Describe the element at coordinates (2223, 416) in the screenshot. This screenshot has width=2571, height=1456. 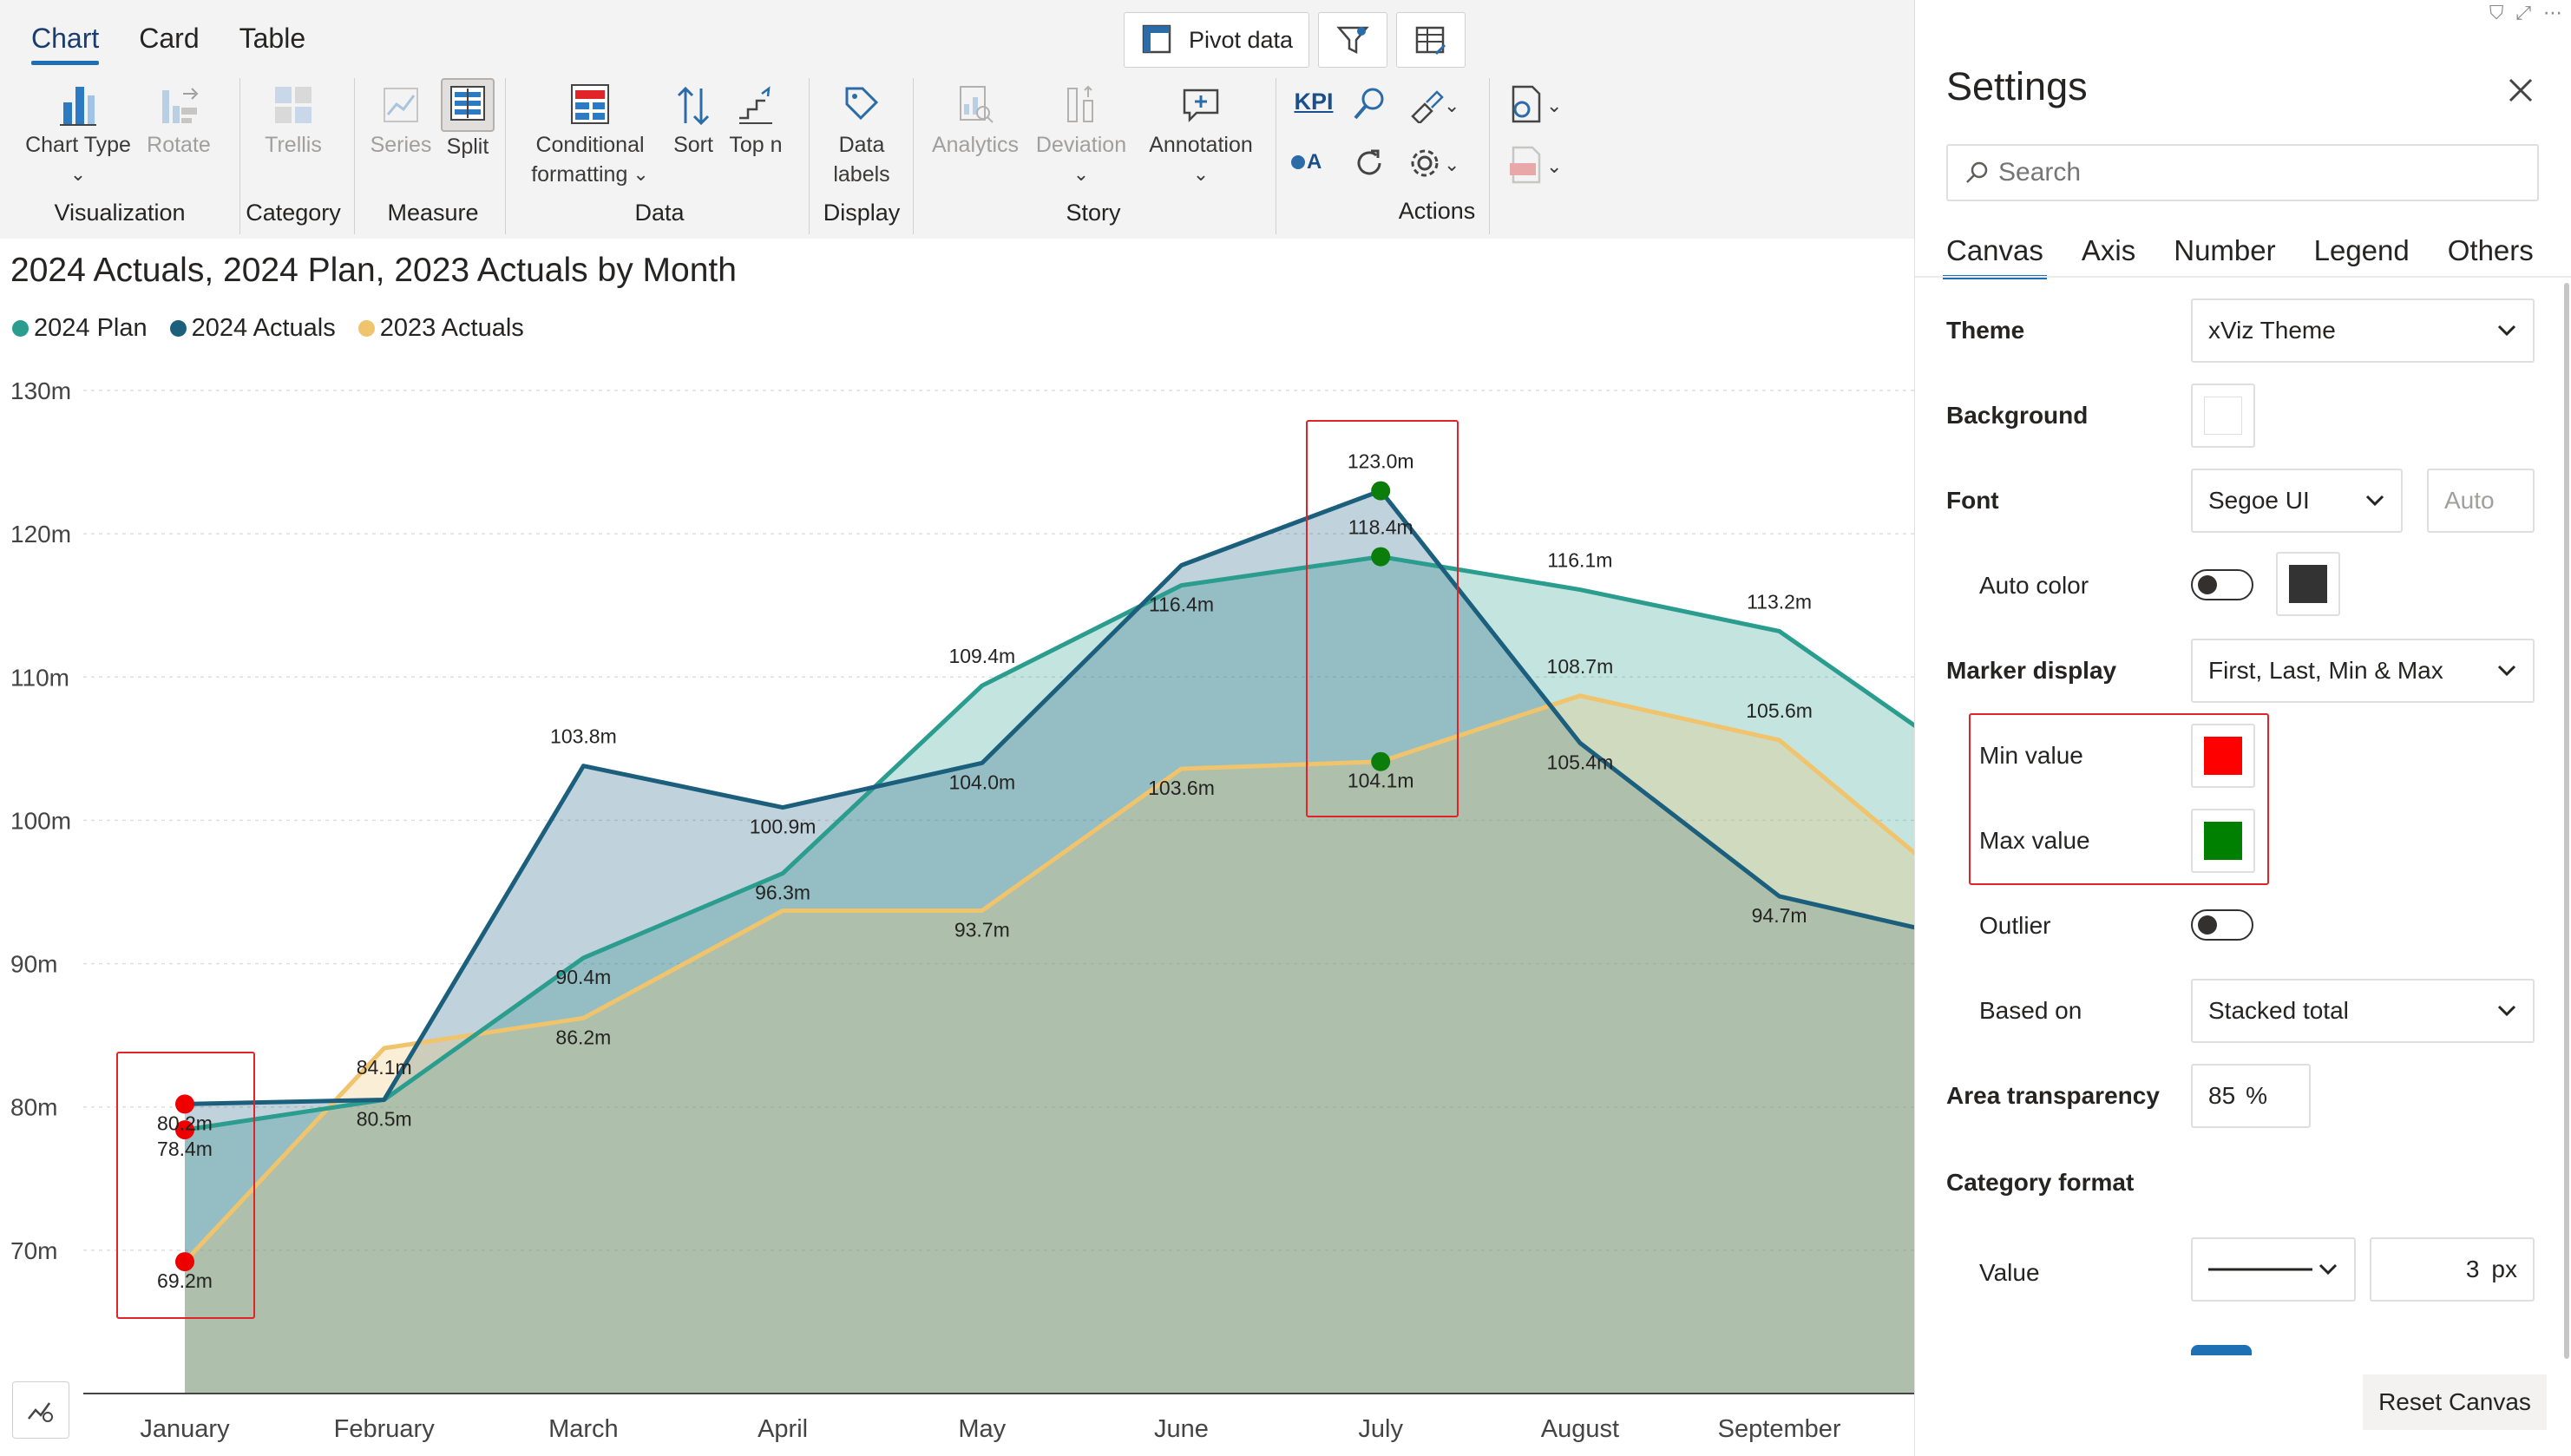
I see `background-color-picker` at that location.